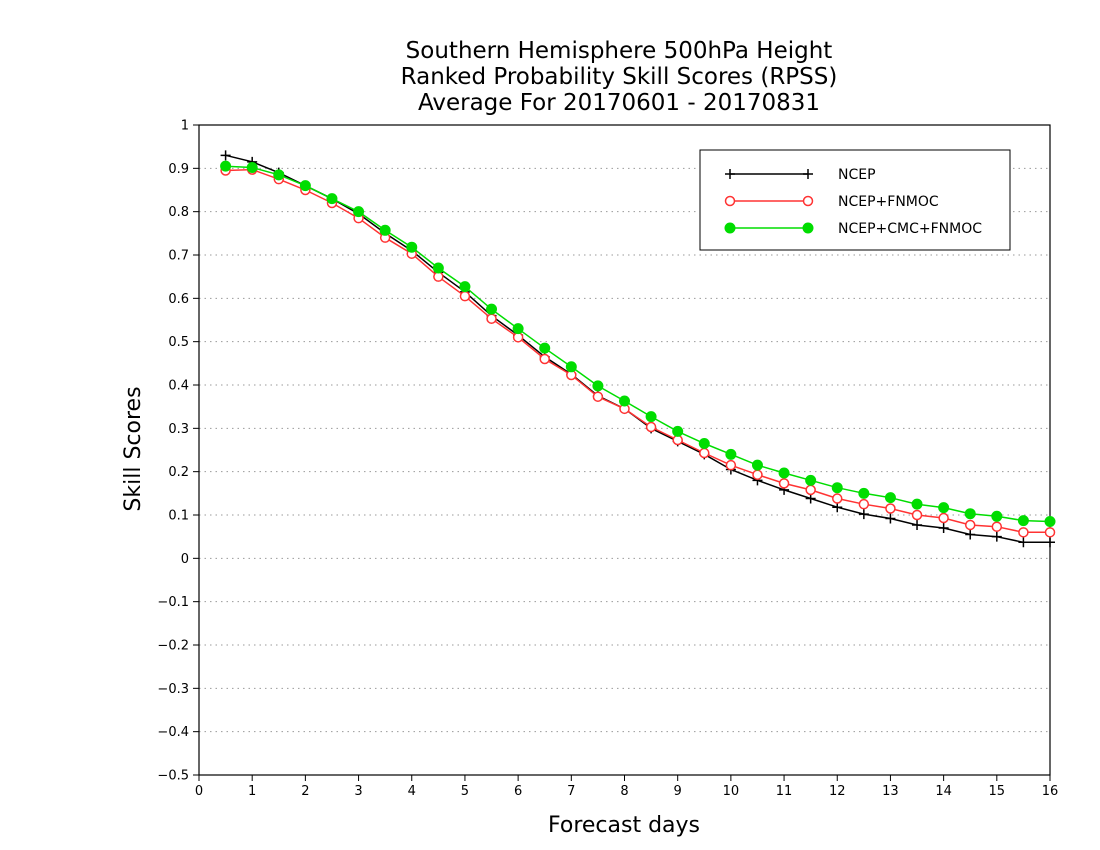 This screenshot has height=850, width=1100. What do you see at coordinates (890, 791) in the screenshot?
I see `x-tick-label: 13` at bounding box center [890, 791].